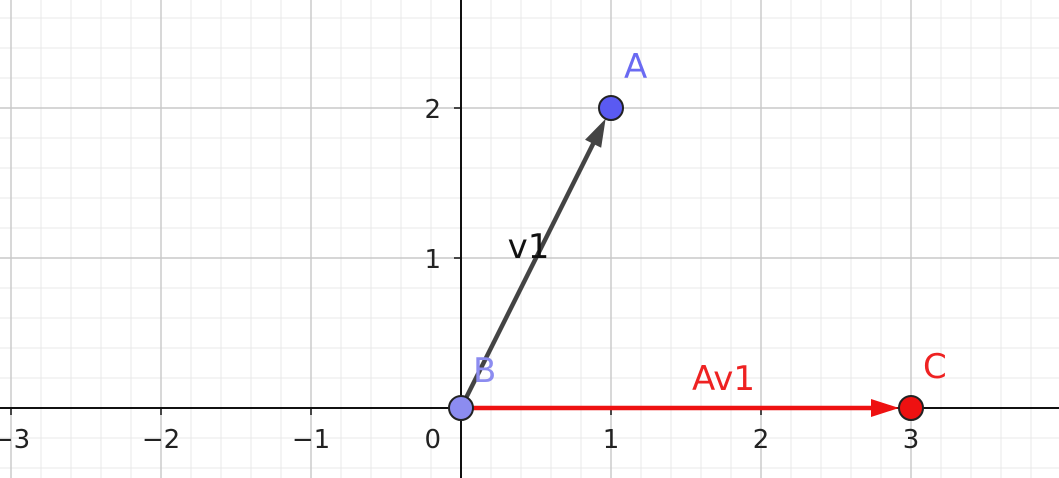 The width and height of the screenshot is (1059, 478). Describe the element at coordinates (761, 440) in the screenshot. I see `x-tick-label: 2` at that location.